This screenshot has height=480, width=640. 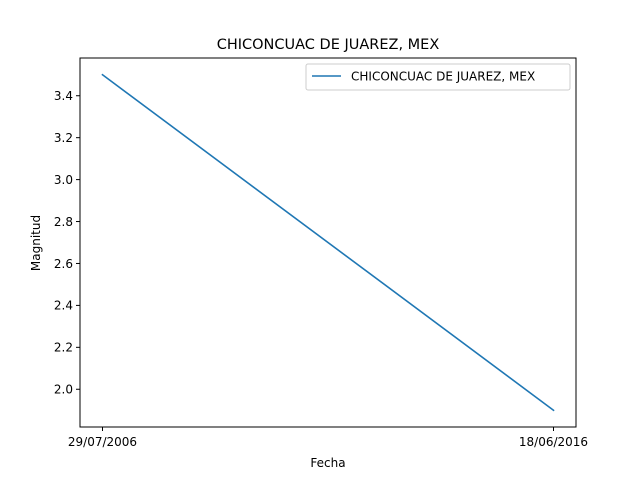 What do you see at coordinates (63, 138) in the screenshot?
I see `y-tick-label: 3.2` at bounding box center [63, 138].